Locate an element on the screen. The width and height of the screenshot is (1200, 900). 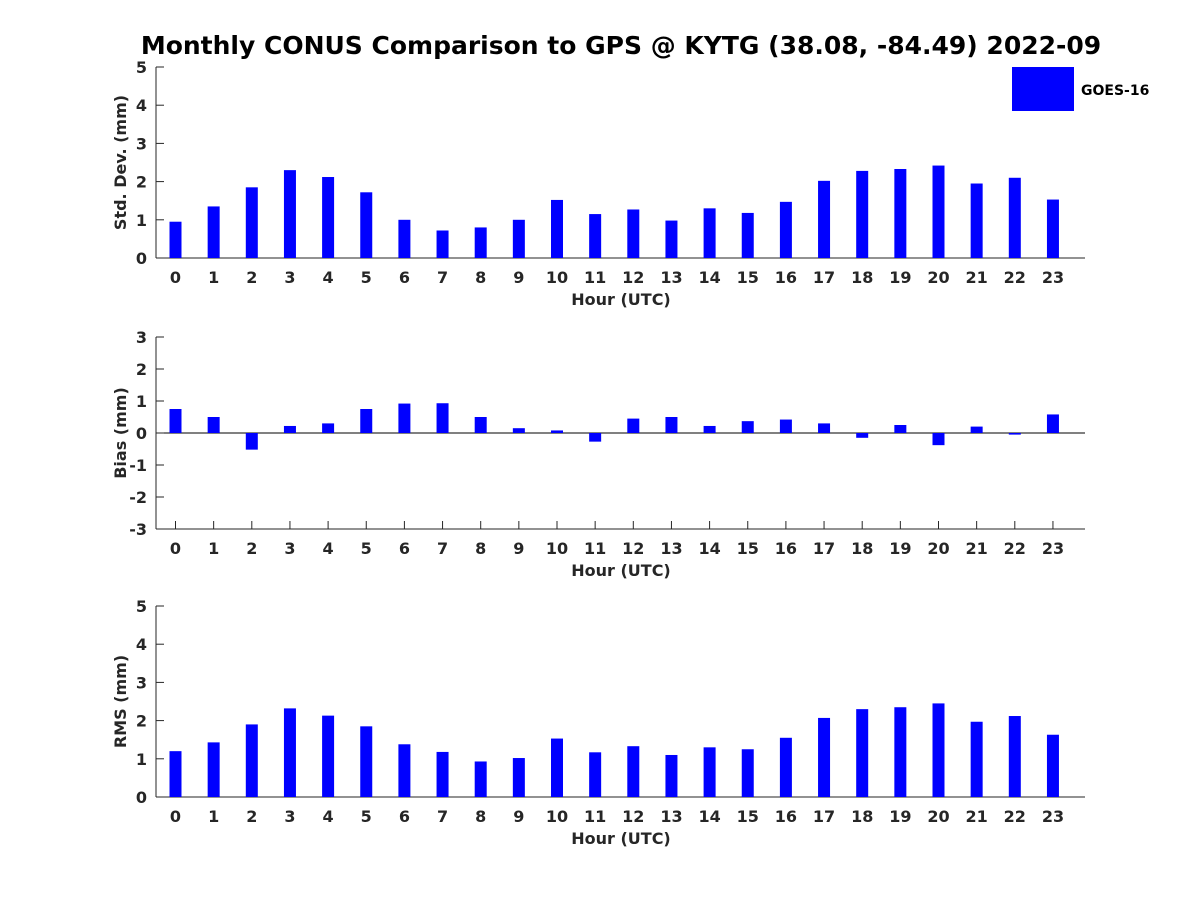
std-dev-x-tick-label: 0 is located at coordinates (175, 277).